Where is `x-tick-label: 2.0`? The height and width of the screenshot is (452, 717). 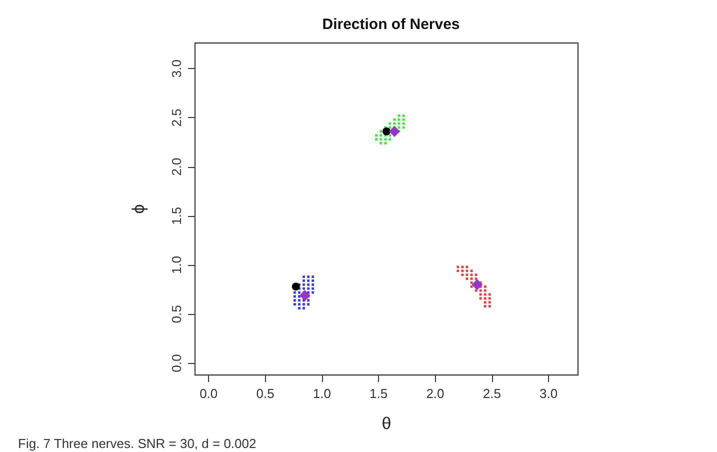
x-tick-label: 2.0 is located at coordinates (435, 393).